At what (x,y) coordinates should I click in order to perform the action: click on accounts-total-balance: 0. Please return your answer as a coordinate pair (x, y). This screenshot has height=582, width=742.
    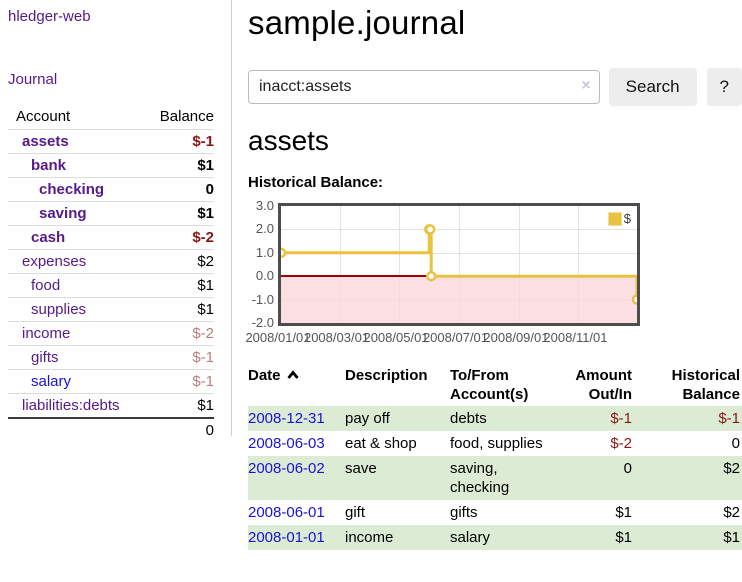
    Looking at the image, I should click on (209, 430).